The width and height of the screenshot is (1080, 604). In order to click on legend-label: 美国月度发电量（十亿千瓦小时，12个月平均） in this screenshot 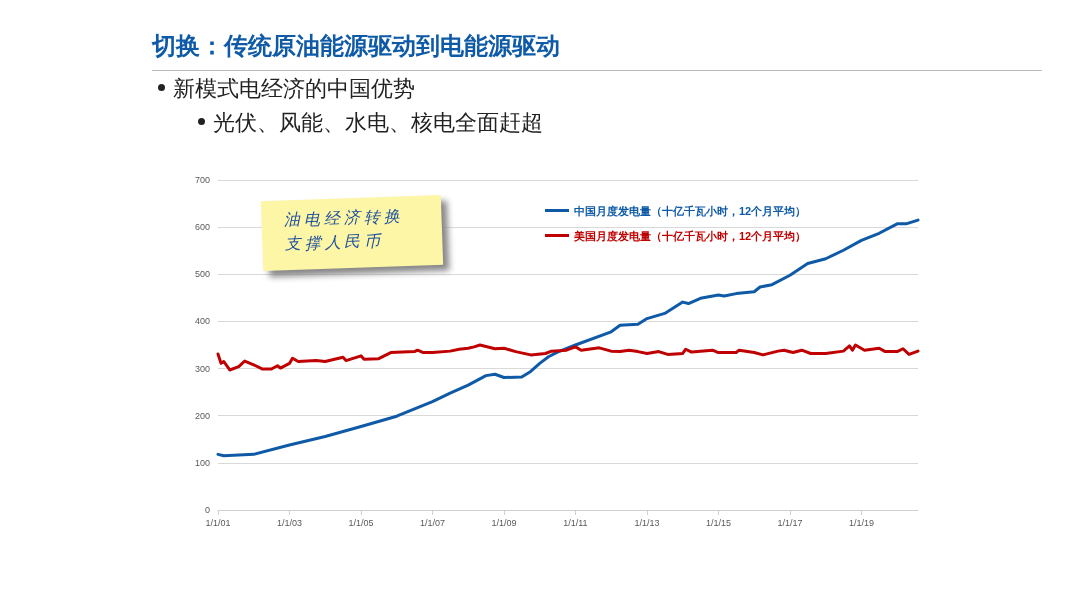, I will do `click(690, 236)`.